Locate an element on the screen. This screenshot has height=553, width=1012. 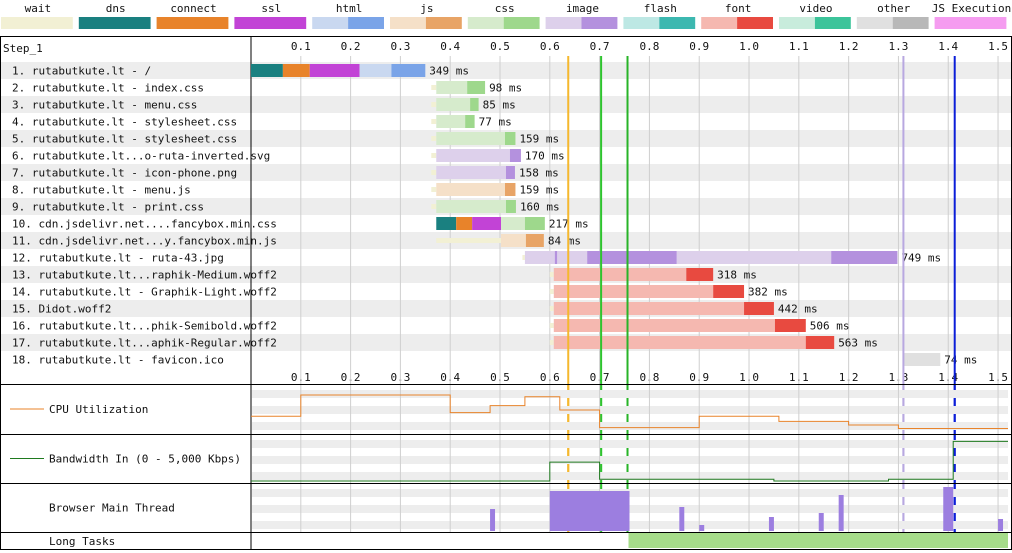
legend-label: font is located at coordinates (738, 8).